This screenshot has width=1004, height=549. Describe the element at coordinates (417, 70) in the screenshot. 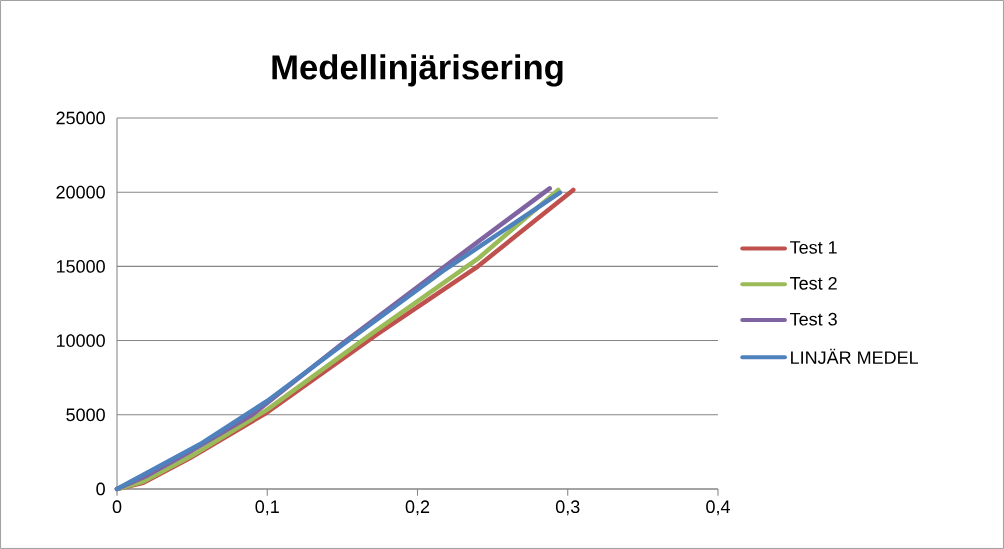

I see `chart-title: Medellinjärisering` at that location.